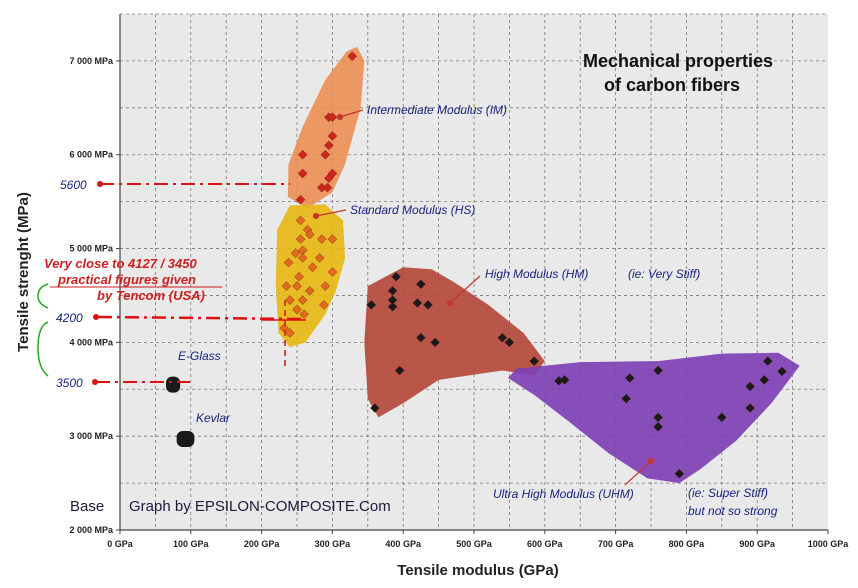 This screenshot has width=858, height=588. Describe the element at coordinates (403, 544) in the screenshot. I see `x-tick-label: 400 GPa` at that location.